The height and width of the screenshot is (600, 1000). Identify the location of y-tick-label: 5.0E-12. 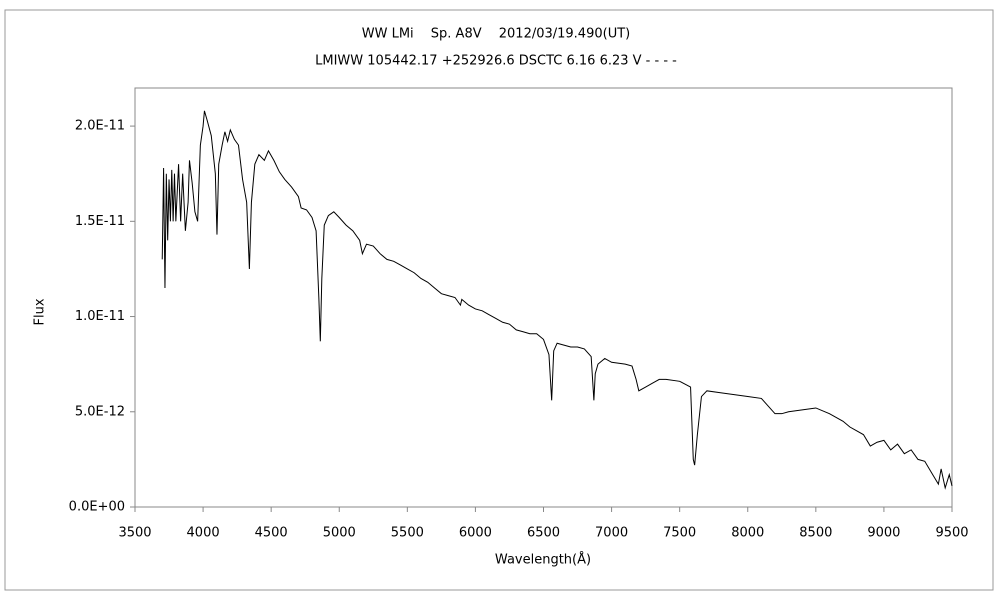
(100, 411).